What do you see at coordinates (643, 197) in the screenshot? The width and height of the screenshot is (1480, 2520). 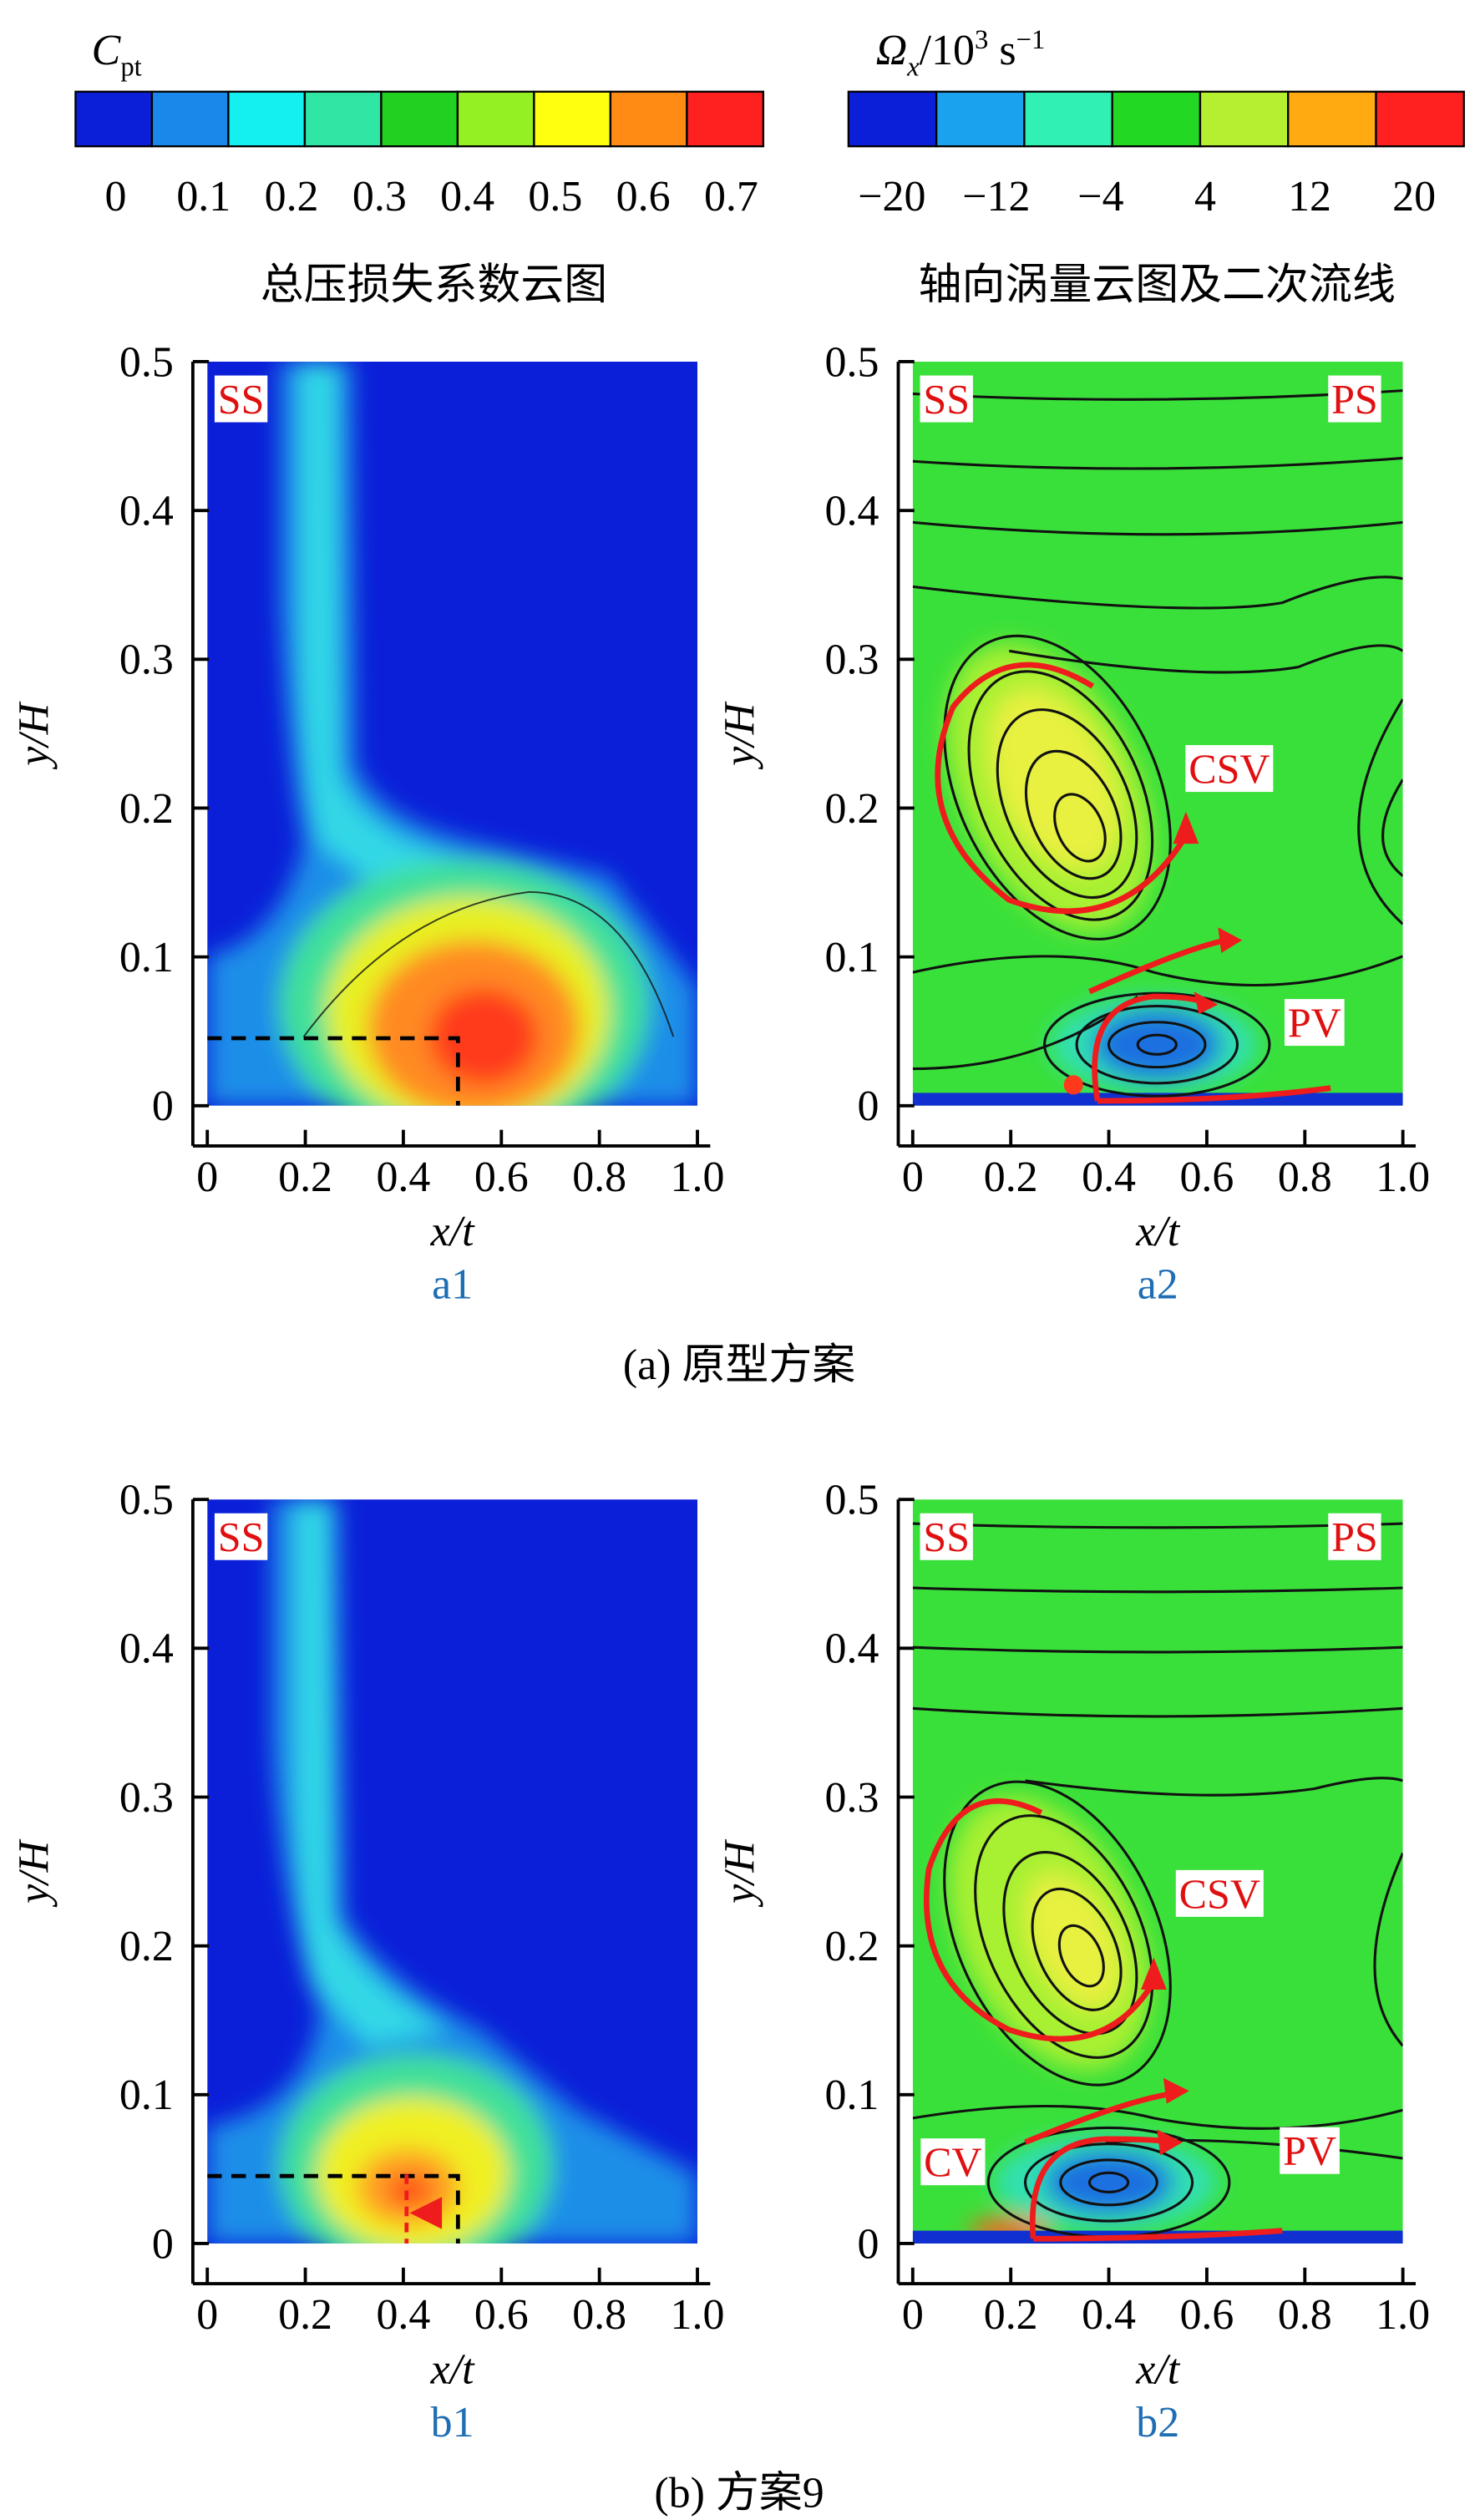 I see `colorbar-tick-label: 0.6` at bounding box center [643, 197].